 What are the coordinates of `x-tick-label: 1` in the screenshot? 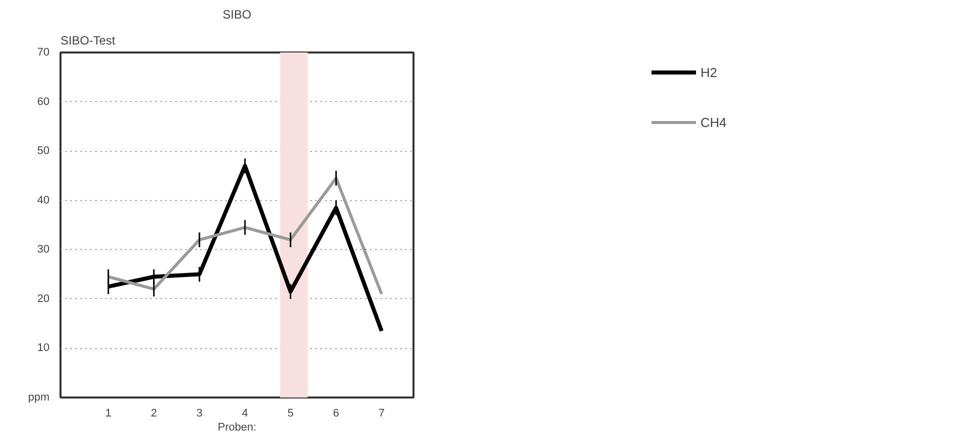 It's located at (108, 414).